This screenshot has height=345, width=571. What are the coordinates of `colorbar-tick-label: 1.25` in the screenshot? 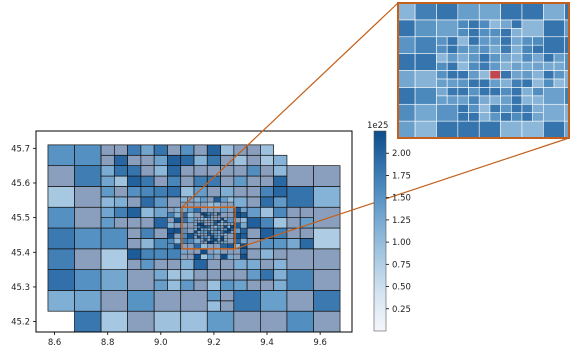 It's located at (401, 221).